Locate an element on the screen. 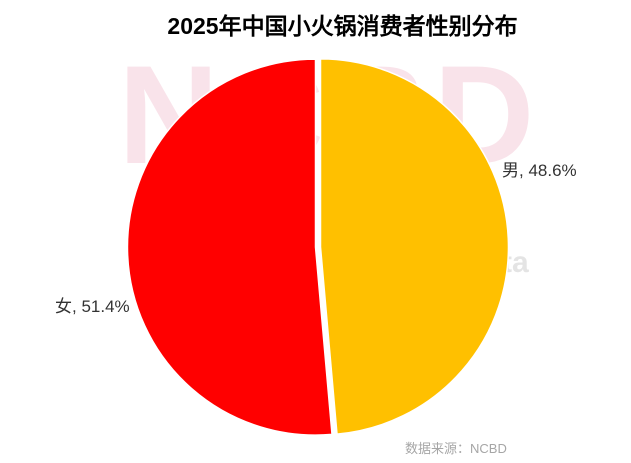  data-label-female: 女, 51.4% is located at coordinates (92, 306).